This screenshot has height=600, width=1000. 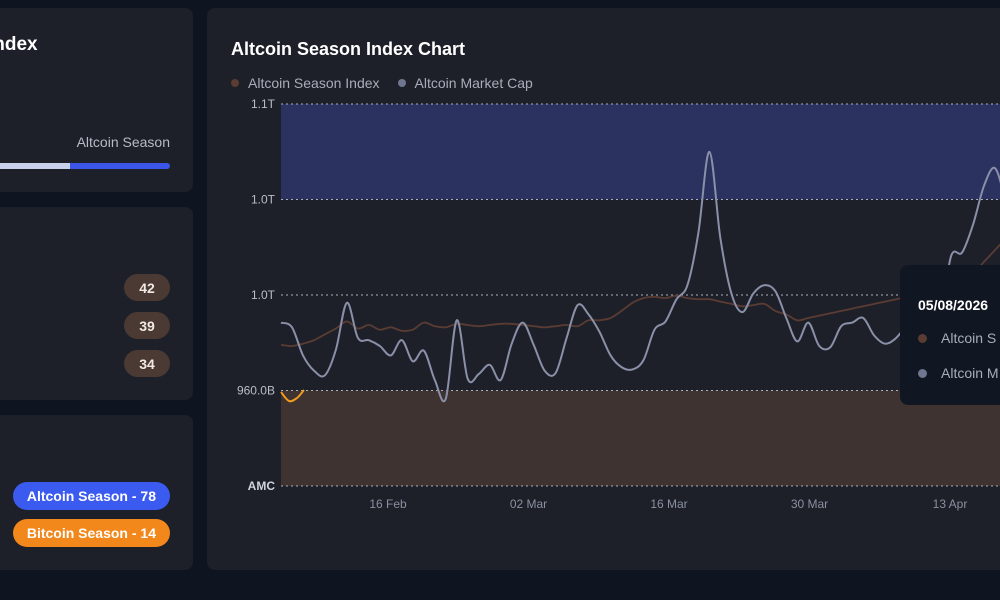 I want to click on value-badge-3: 34, so click(x=147, y=363).